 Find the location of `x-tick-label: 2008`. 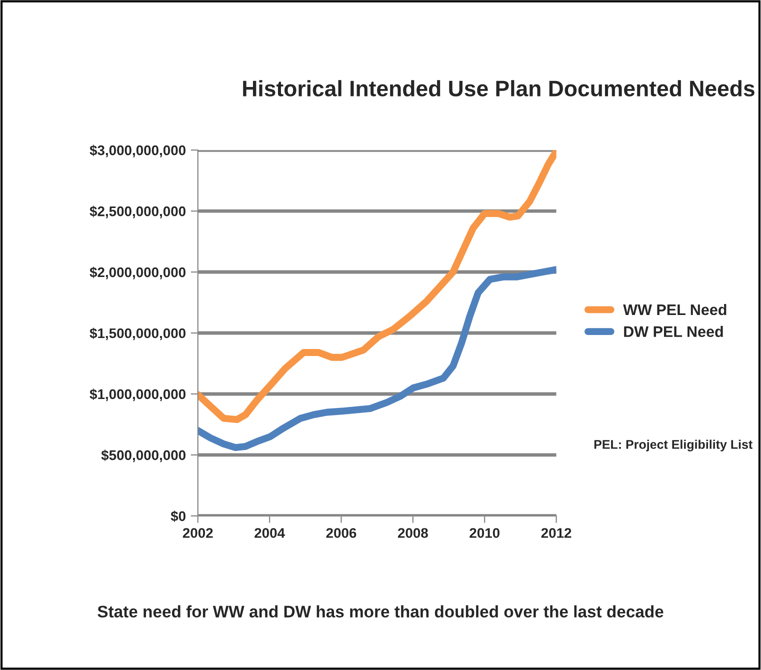

x-tick-label: 2008 is located at coordinates (413, 533).